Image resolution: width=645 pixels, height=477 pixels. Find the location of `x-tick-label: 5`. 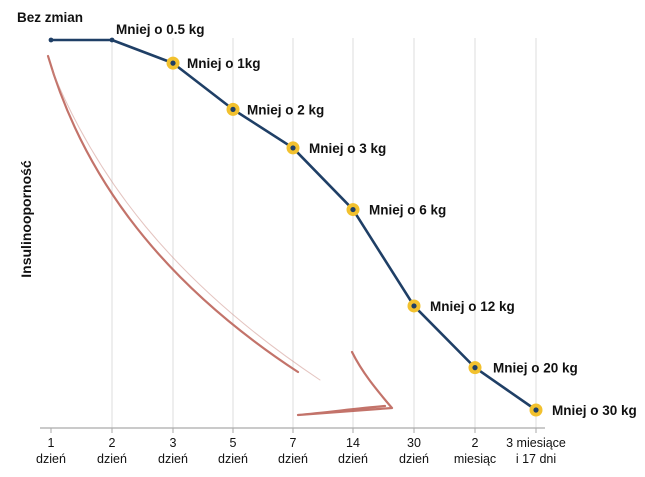

x-tick-label: 5 is located at coordinates (233, 443).